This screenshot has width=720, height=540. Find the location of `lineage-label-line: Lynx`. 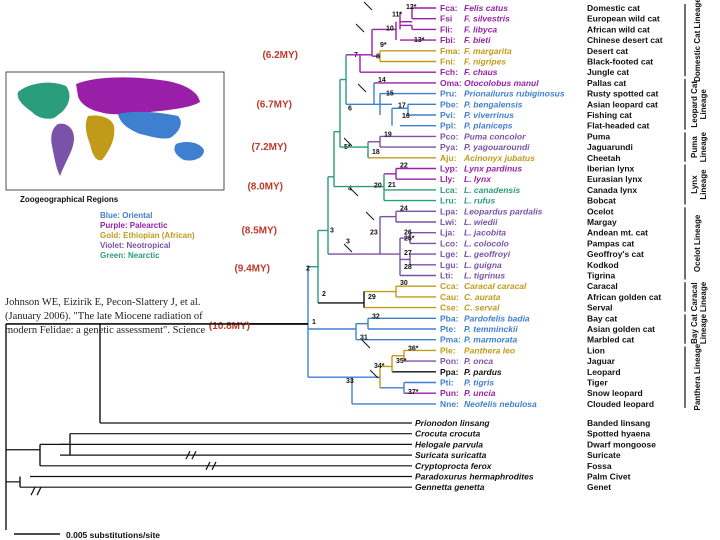

lineage-label-line: Lynx is located at coordinates (694, 184).